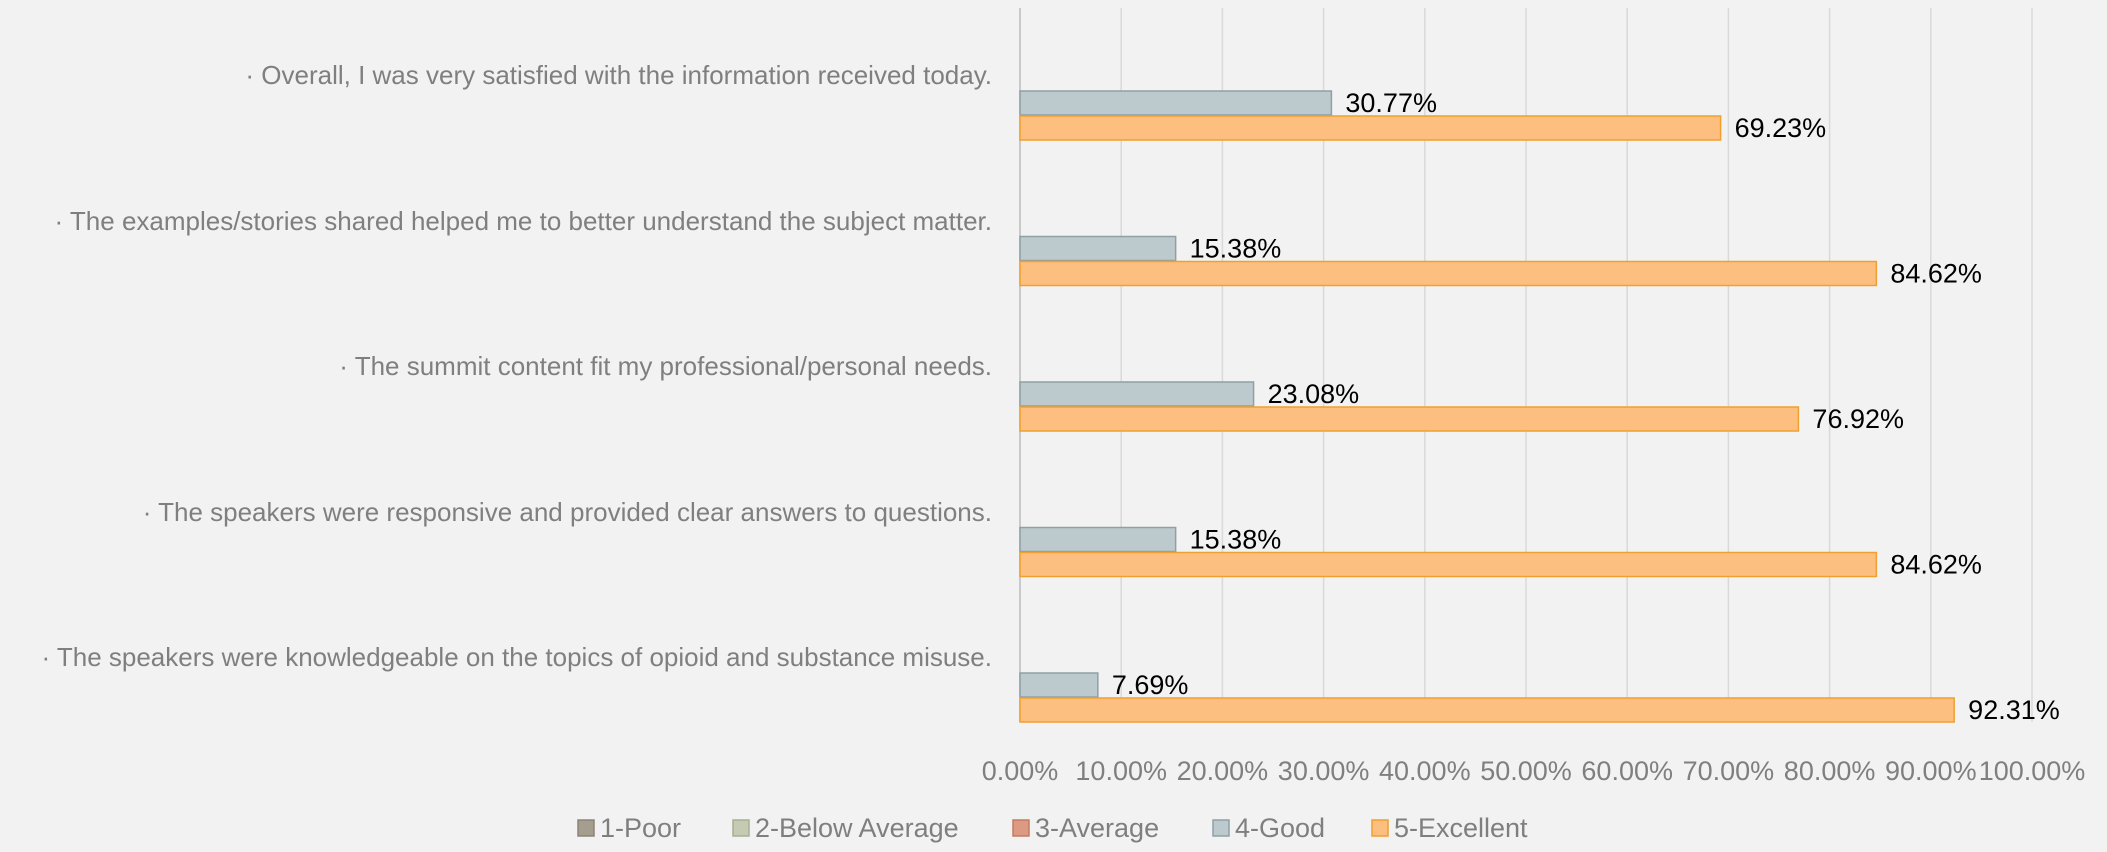 Image resolution: width=2107 pixels, height=852 pixels. What do you see at coordinates (1223, 771) in the screenshot?
I see `x-tick-label: 20.00%` at bounding box center [1223, 771].